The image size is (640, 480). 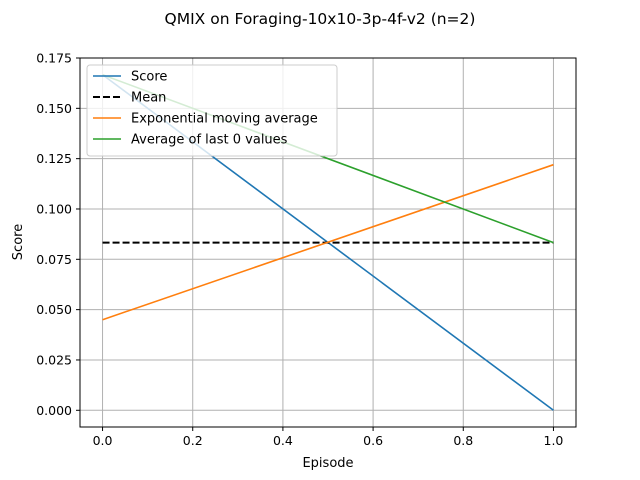 I want to click on y-tick-label: 0.125, so click(x=54, y=158).